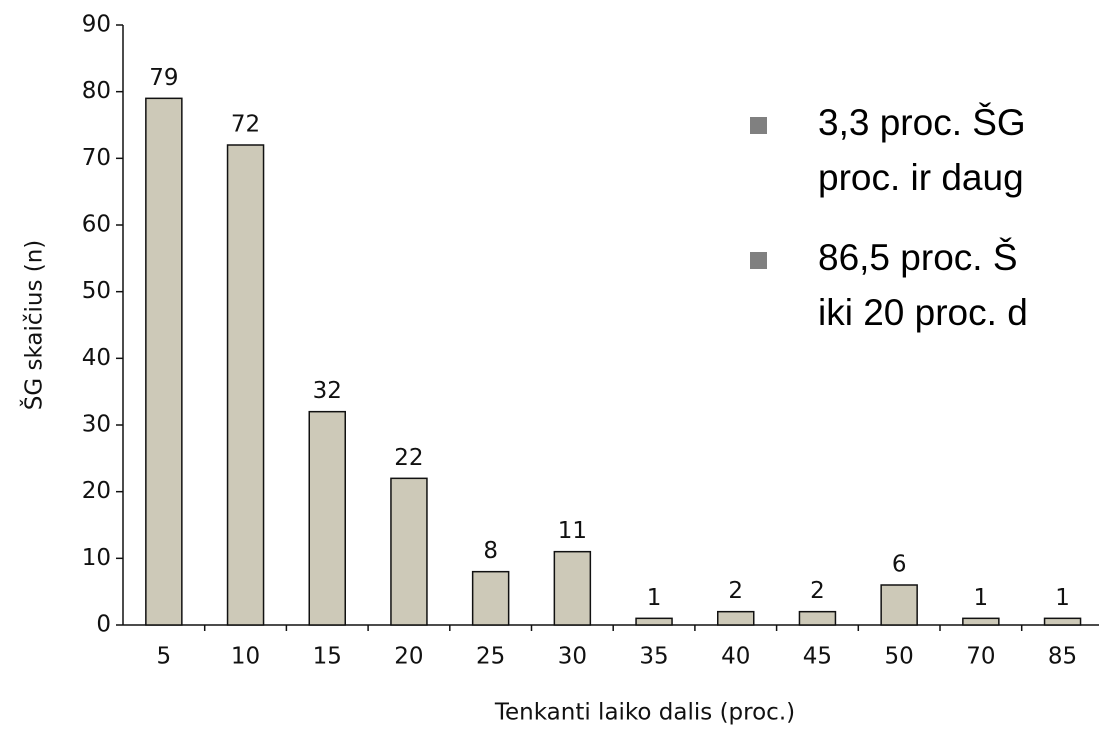 This screenshot has height=735, width=1099. I want to click on y-tick-label: 20, so click(96, 491).